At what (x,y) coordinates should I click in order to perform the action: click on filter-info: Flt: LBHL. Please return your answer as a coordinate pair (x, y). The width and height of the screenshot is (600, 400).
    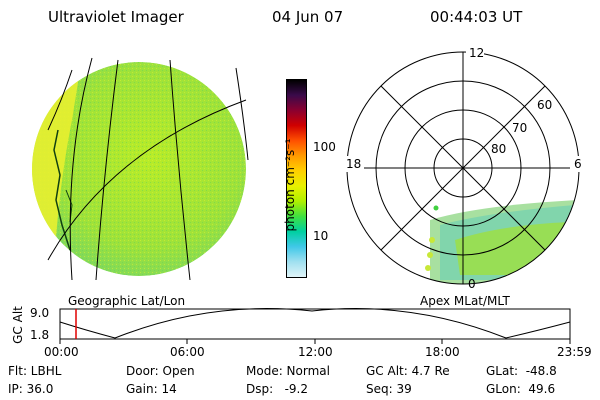
    Looking at the image, I should click on (35, 371).